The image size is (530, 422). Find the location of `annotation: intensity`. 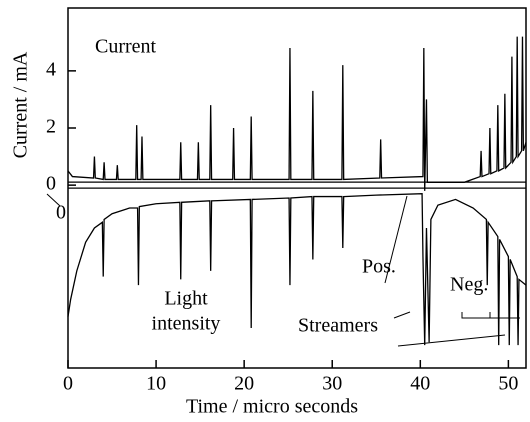

annotation: intensity is located at coordinates (186, 324).